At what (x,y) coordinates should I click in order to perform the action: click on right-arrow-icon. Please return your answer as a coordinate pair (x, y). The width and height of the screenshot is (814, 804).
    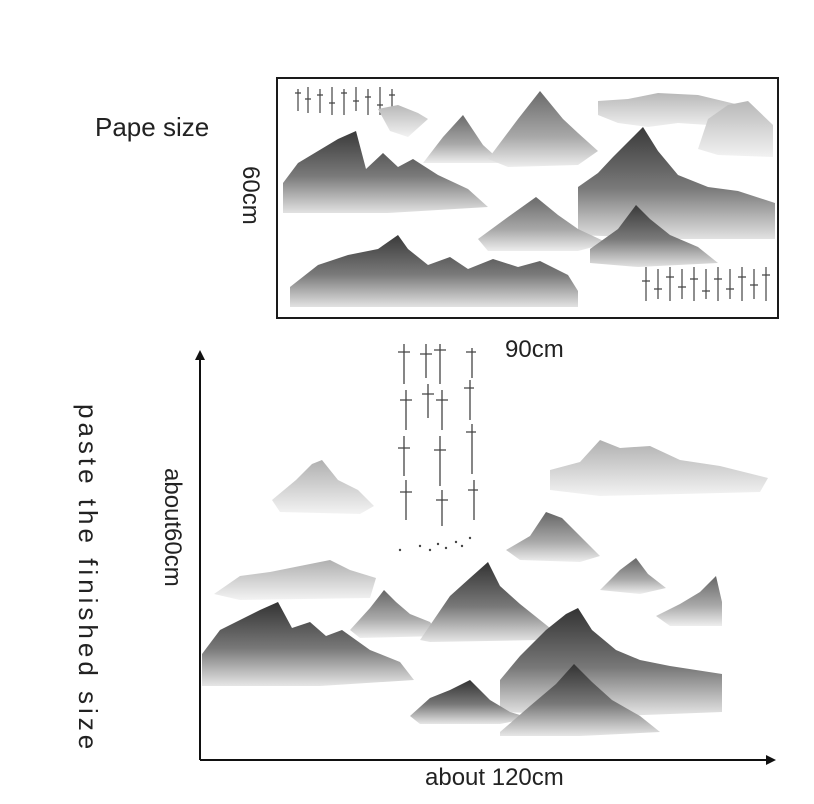
    Looking at the image, I should click on (771, 760).